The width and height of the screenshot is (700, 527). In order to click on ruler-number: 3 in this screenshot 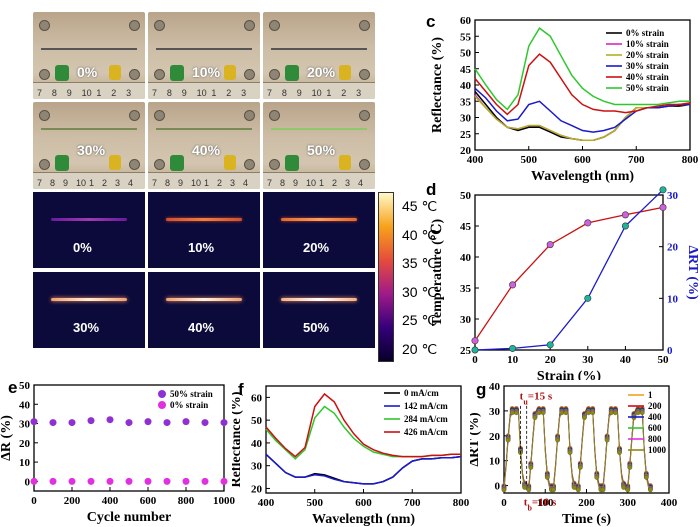, I will do `click(359, 93)`.